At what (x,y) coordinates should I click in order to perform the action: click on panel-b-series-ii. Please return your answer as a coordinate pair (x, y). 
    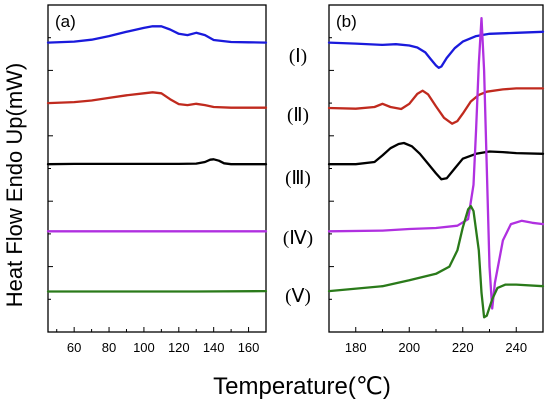
    Looking at the image, I should click on (436, 106).